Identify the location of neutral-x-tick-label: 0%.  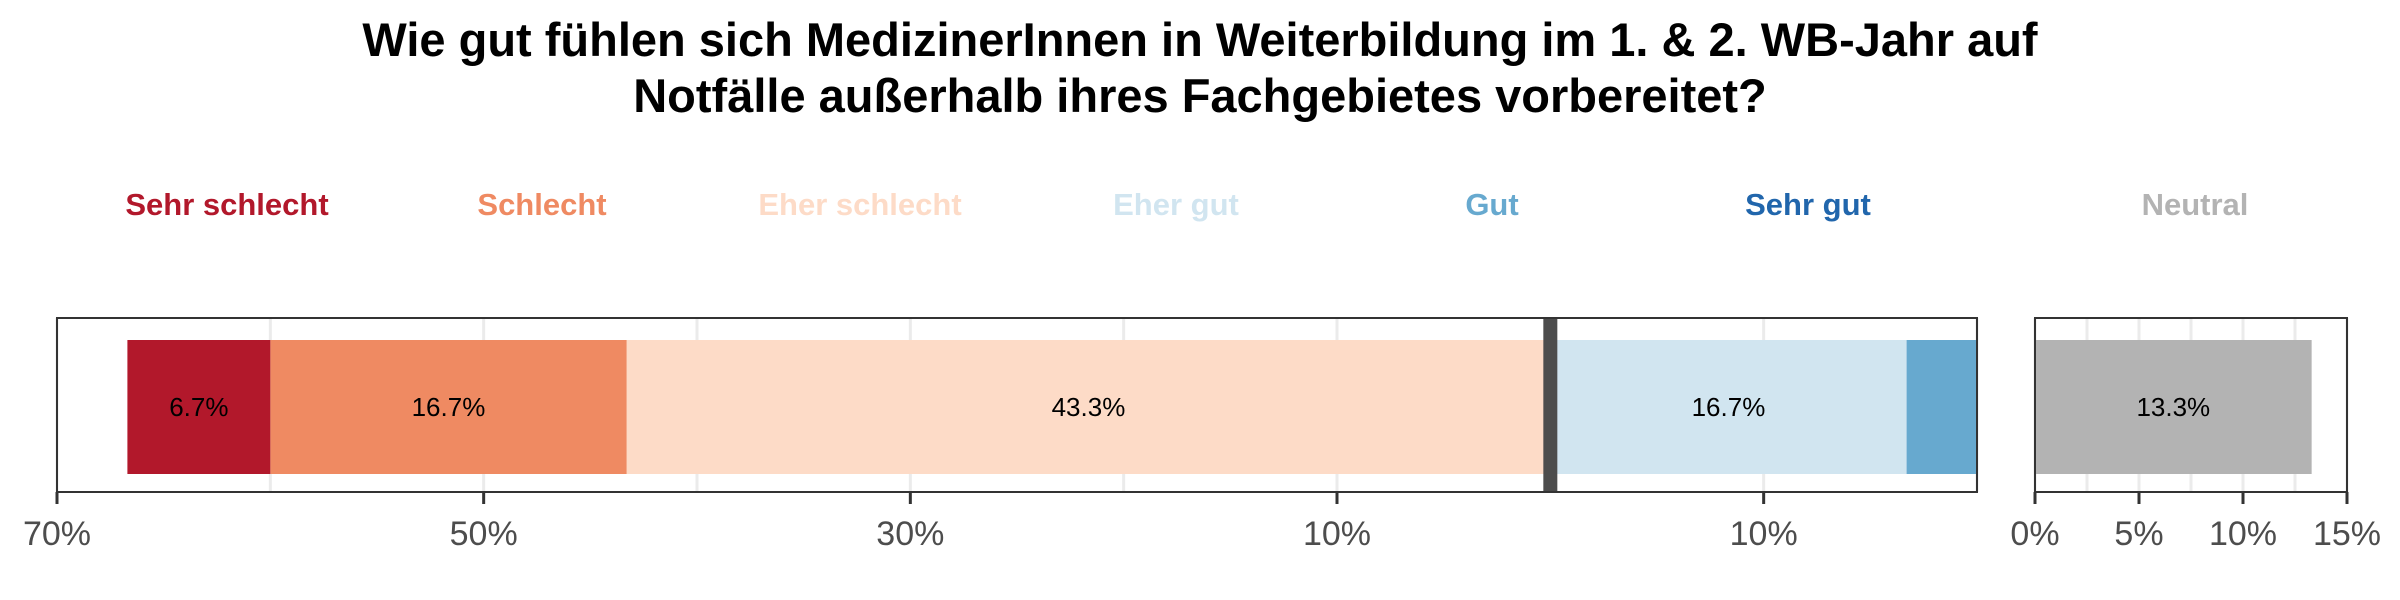
(2034, 534).